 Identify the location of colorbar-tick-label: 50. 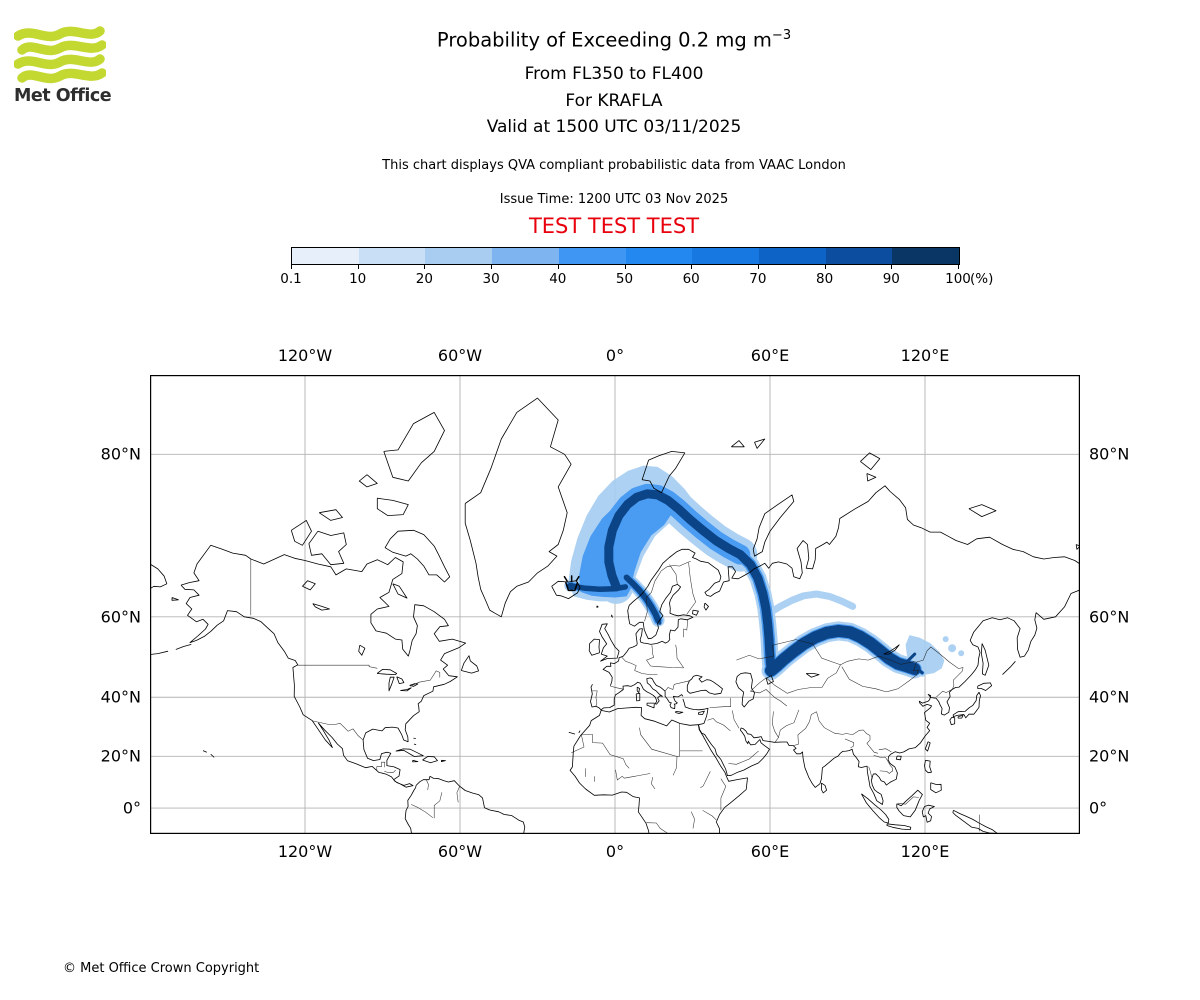
(624, 279).